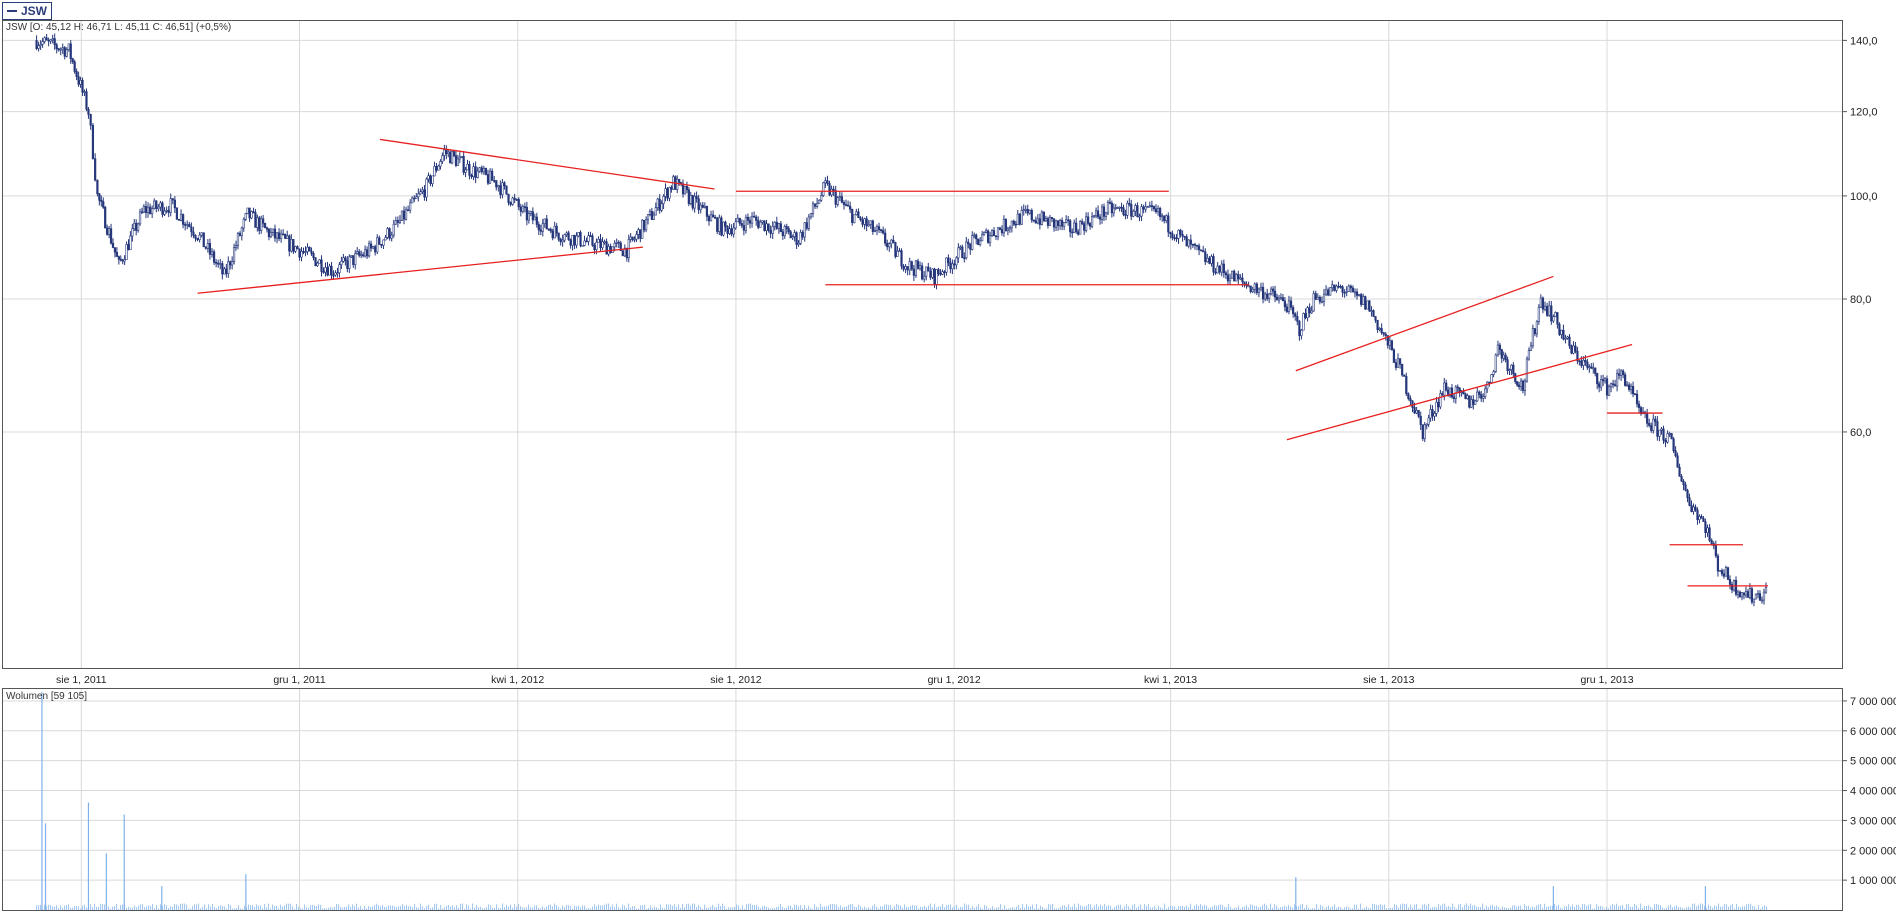  Describe the element at coordinates (420, 270) in the screenshot. I see `trendline` at that location.